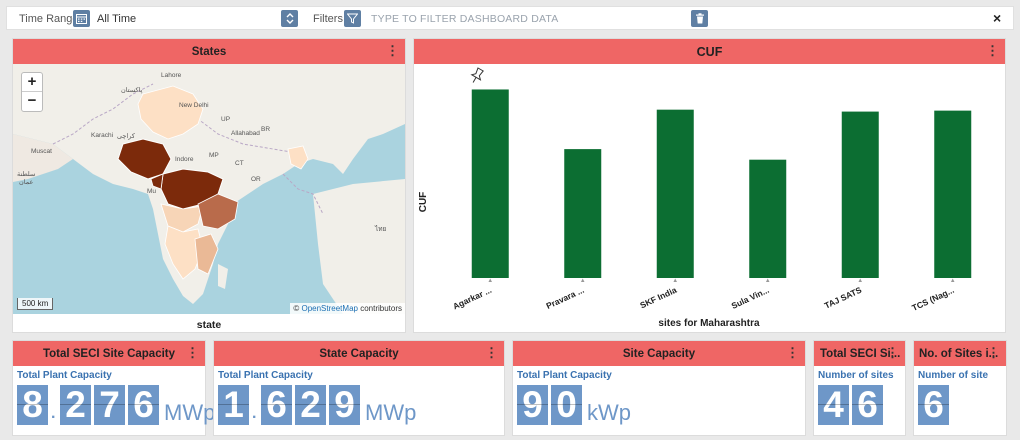 Image resolution: width=1020 pixels, height=440 pixels. Describe the element at coordinates (310, 404) in the screenshot. I see `digit-cell: 2` at that location.